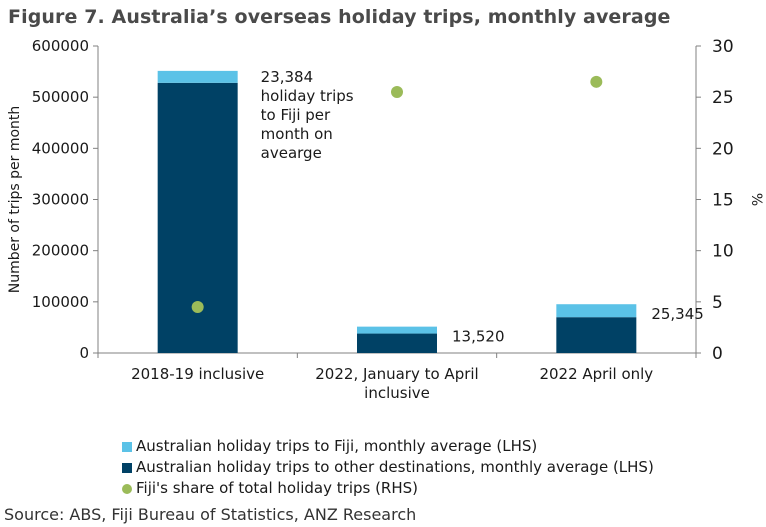 The image size is (766, 527). I want to click on data-label: avearge, so click(291, 153).